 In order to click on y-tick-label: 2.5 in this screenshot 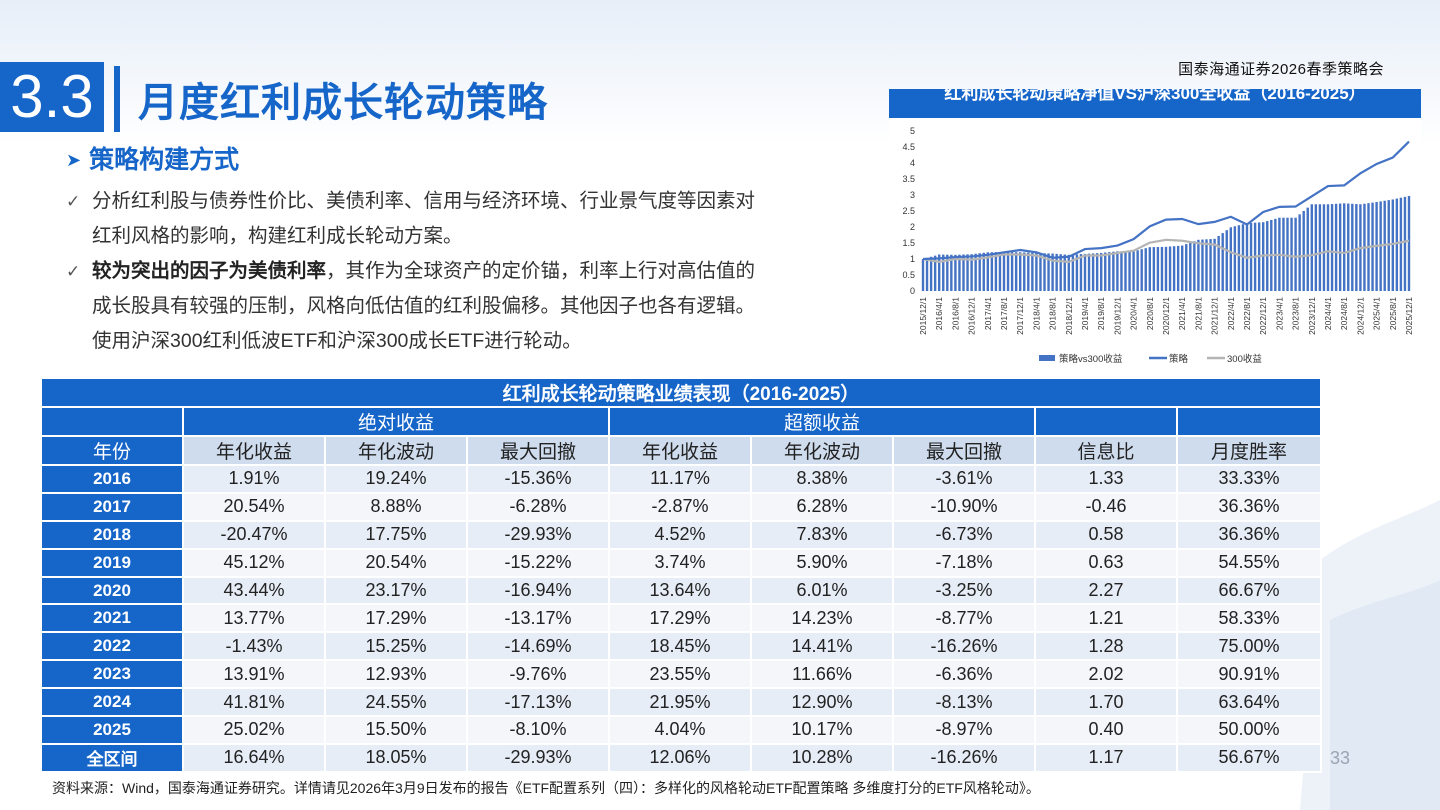, I will do `click(908, 211)`.